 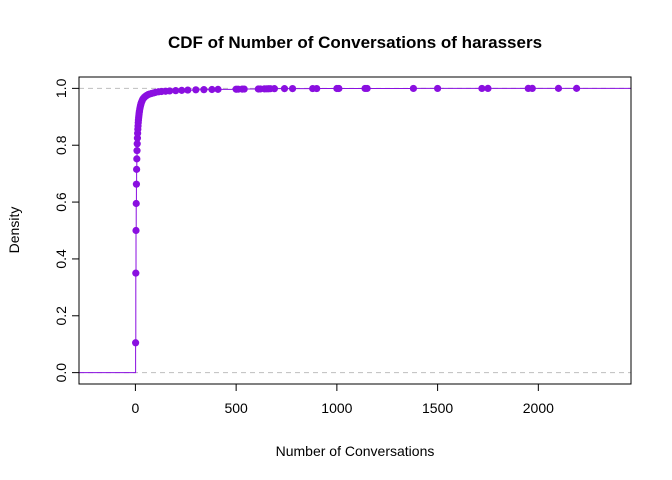 I want to click on y-tick-label: 0.0, so click(x=61, y=373).